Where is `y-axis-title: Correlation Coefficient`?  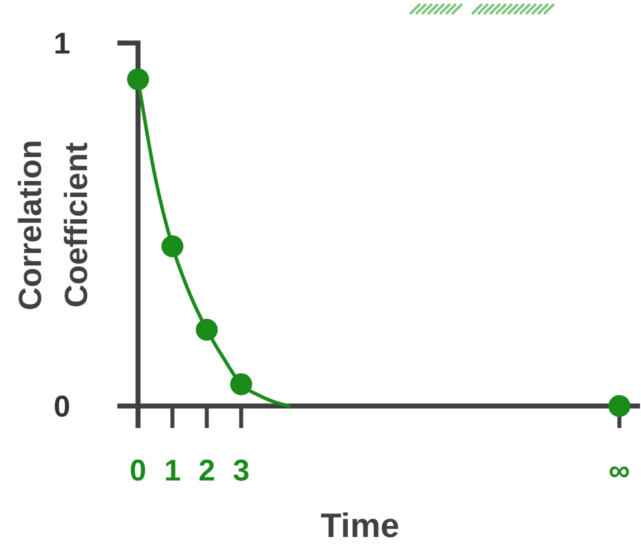
y-axis-title: Correlation Coefficient is located at coordinates (53, 225).